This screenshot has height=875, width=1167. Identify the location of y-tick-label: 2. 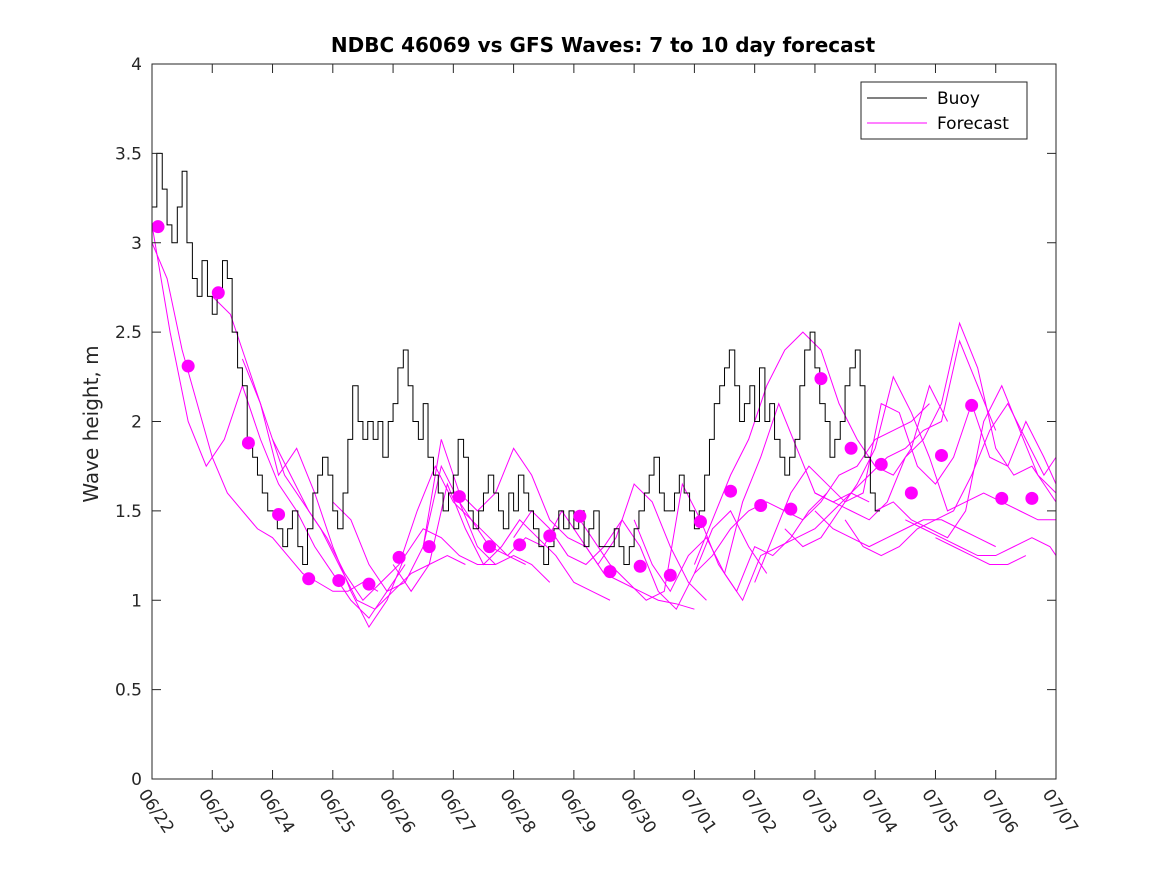
(136, 423).